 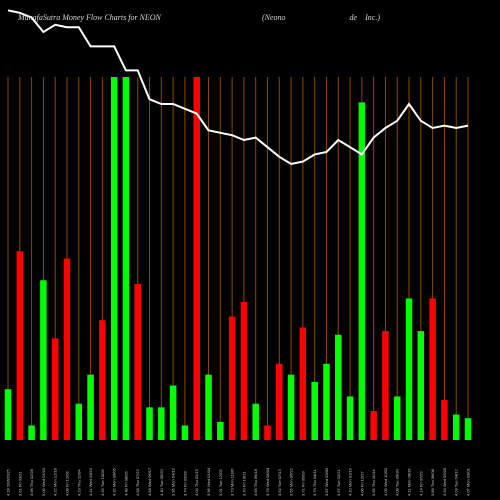 What do you see at coordinates (338, 482) in the screenshot?
I see `x-tick-label: 3.97 Tue 02/21` at bounding box center [338, 482].